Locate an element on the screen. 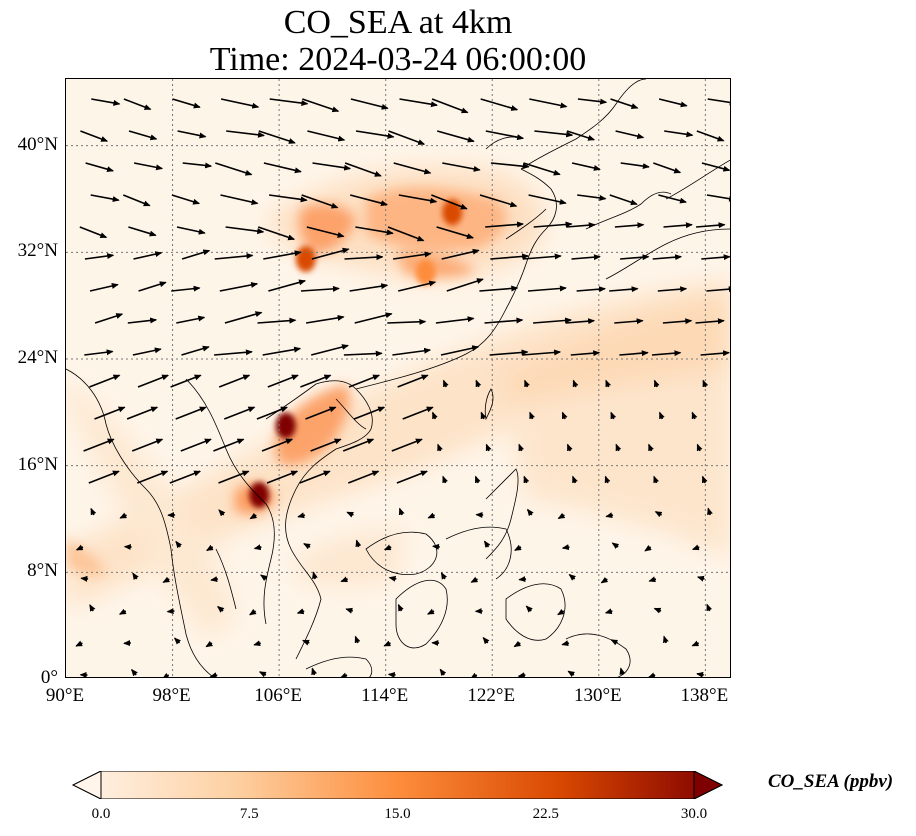 The height and width of the screenshot is (836, 916). co-hotspot is located at coordinates (259, 495).